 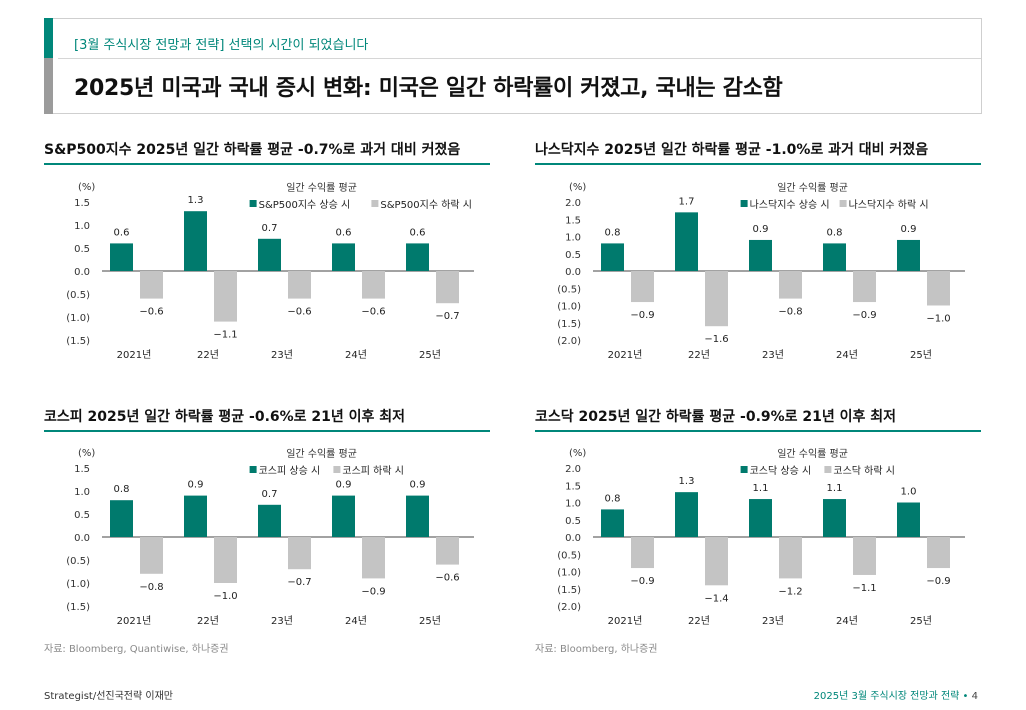 What do you see at coordinates (573, 486) in the screenshot?
I see `y-tick-label: 1.5` at bounding box center [573, 486].